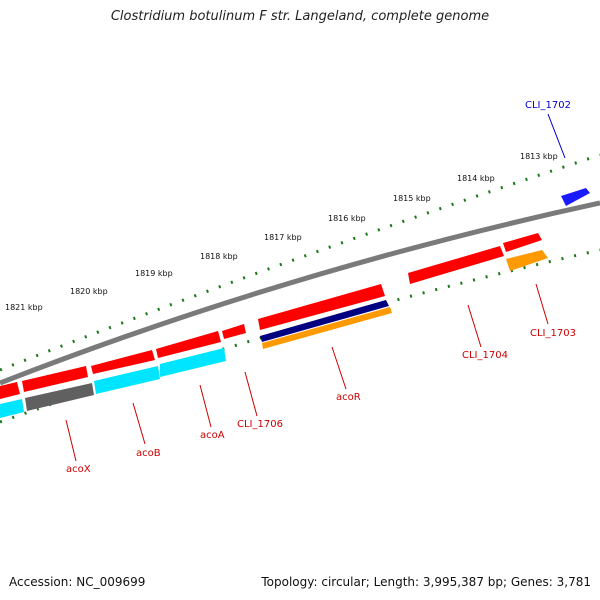  I want to click on kbp-label: 1816 kbp, so click(347, 218).